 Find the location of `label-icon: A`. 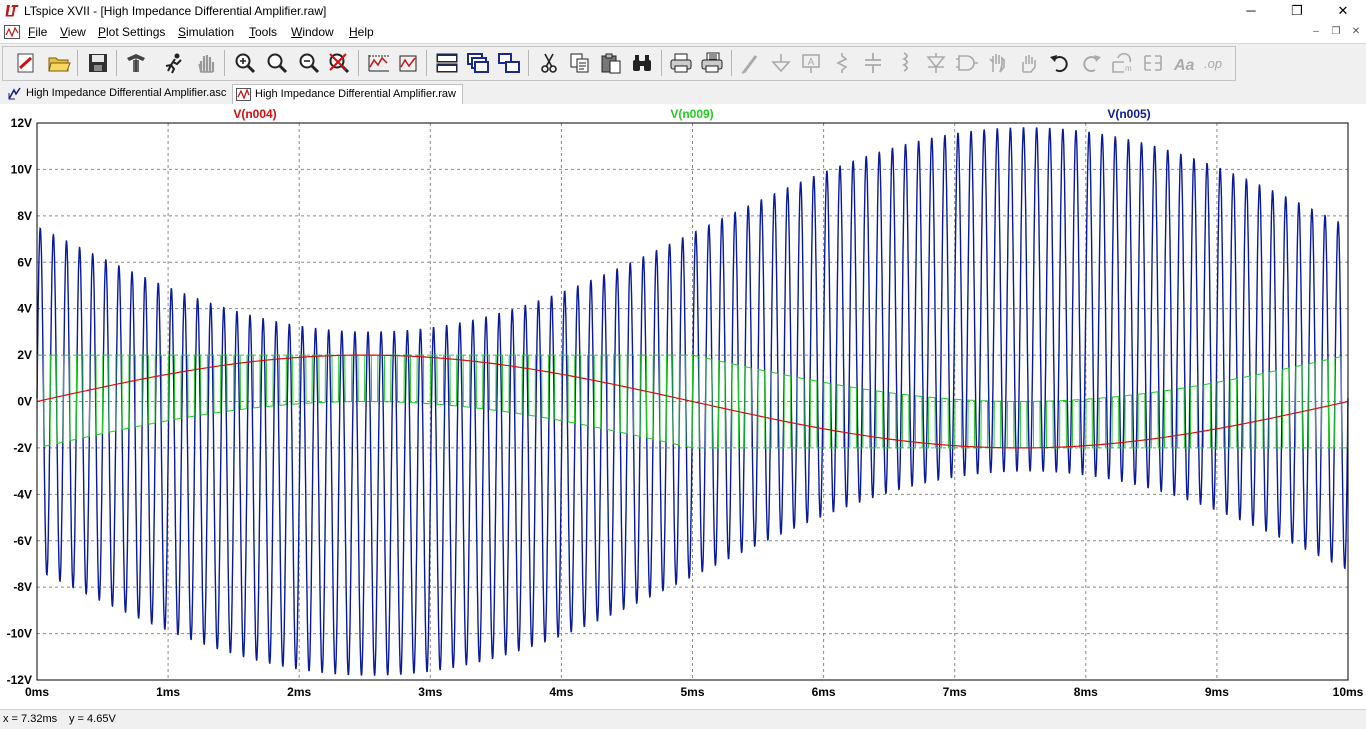

label-icon: A is located at coordinates (811, 63).